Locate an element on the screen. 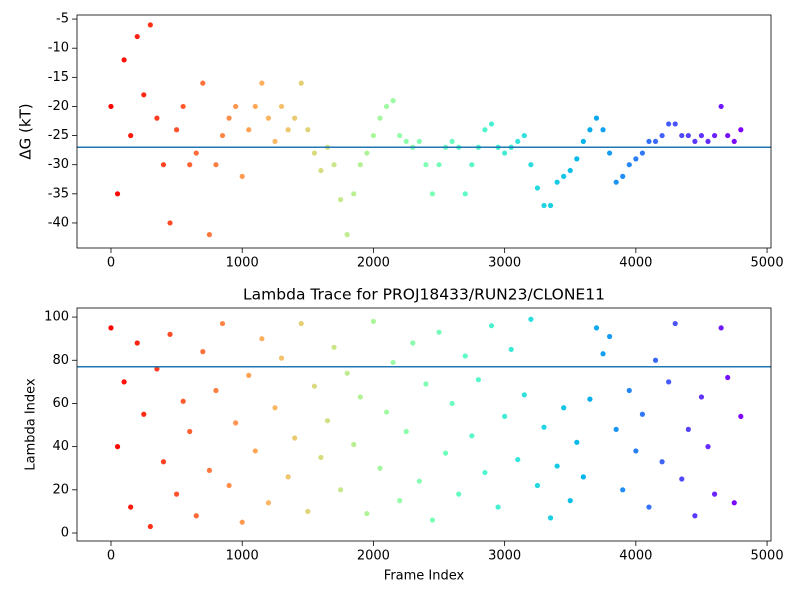 Image resolution: width=800 pixels, height=604 pixels. y-tick-label: -30 is located at coordinates (58, 164).